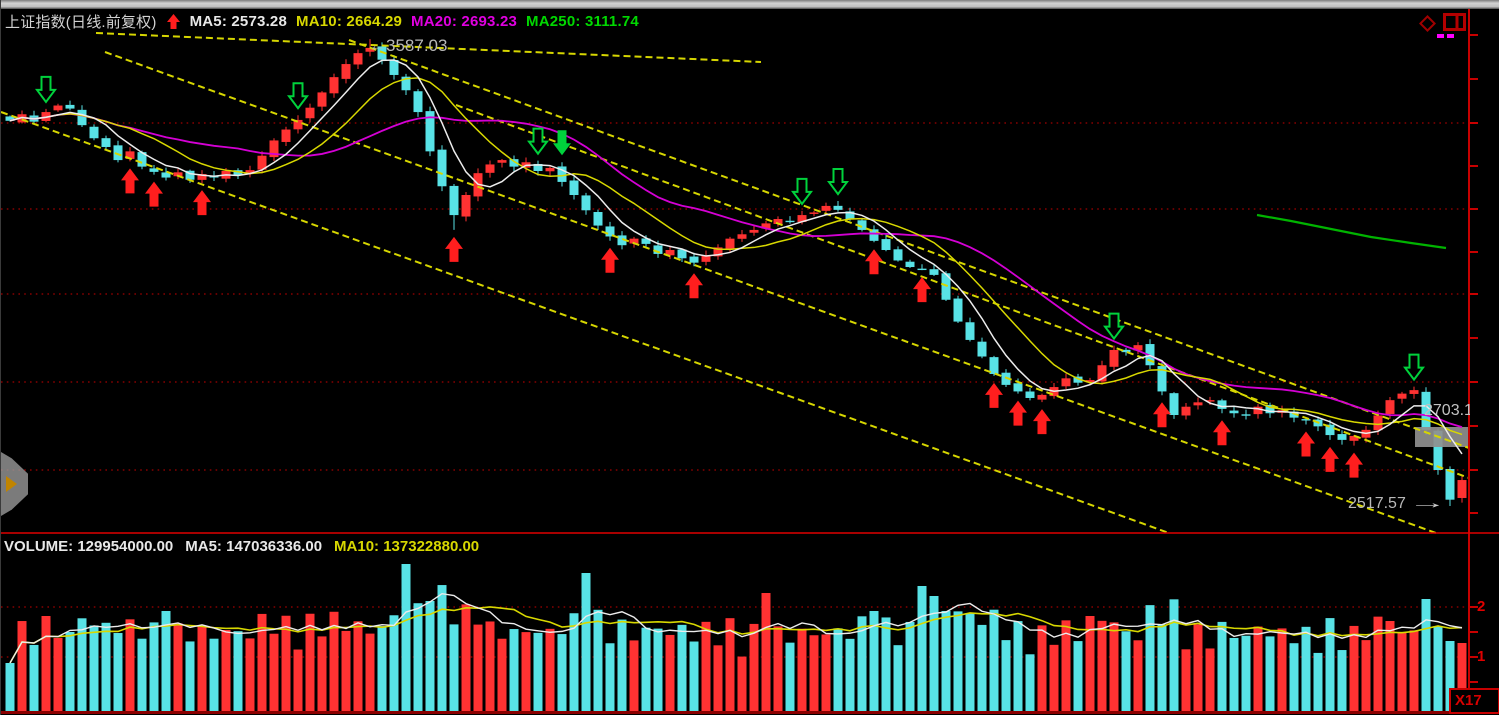  Describe the element at coordinates (1454, 22) in the screenshot. I see `window-layout-icon` at that location.